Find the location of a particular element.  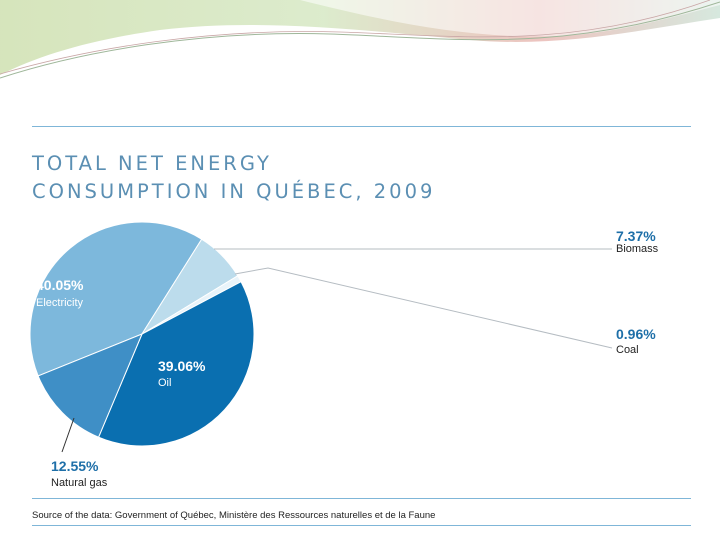

oil-pct-label: 39.06% is located at coordinates (182, 366).